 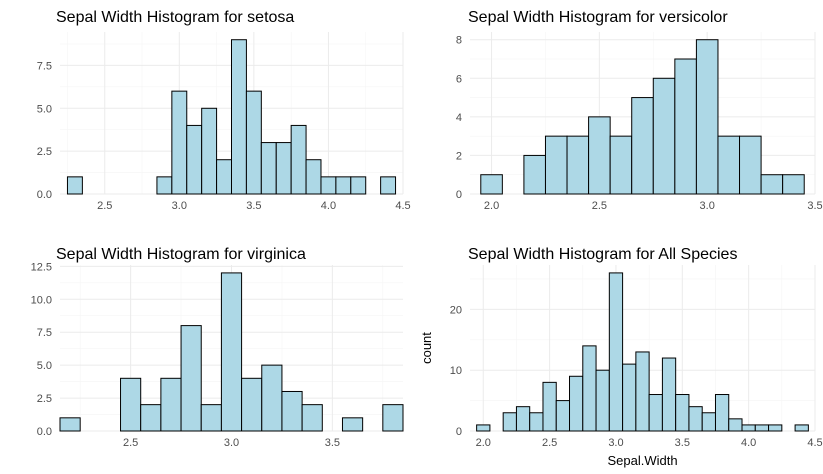 What do you see at coordinates (459, 41) in the screenshot?
I see `y-tick-label: 8` at bounding box center [459, 41].